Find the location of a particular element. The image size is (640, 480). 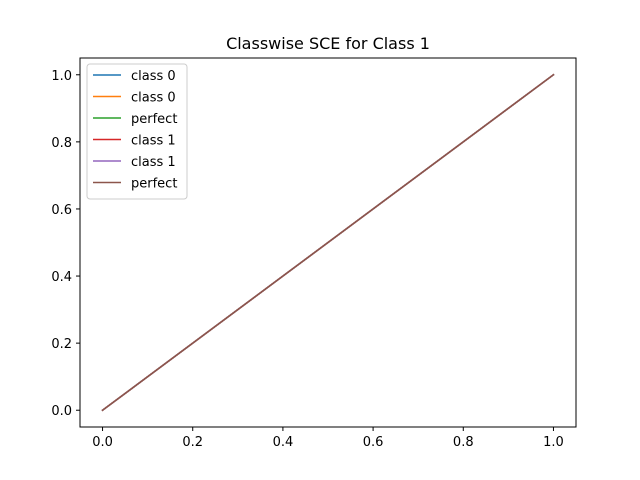

y-tick-label: 0.4 is located at coordinates (61, 277).